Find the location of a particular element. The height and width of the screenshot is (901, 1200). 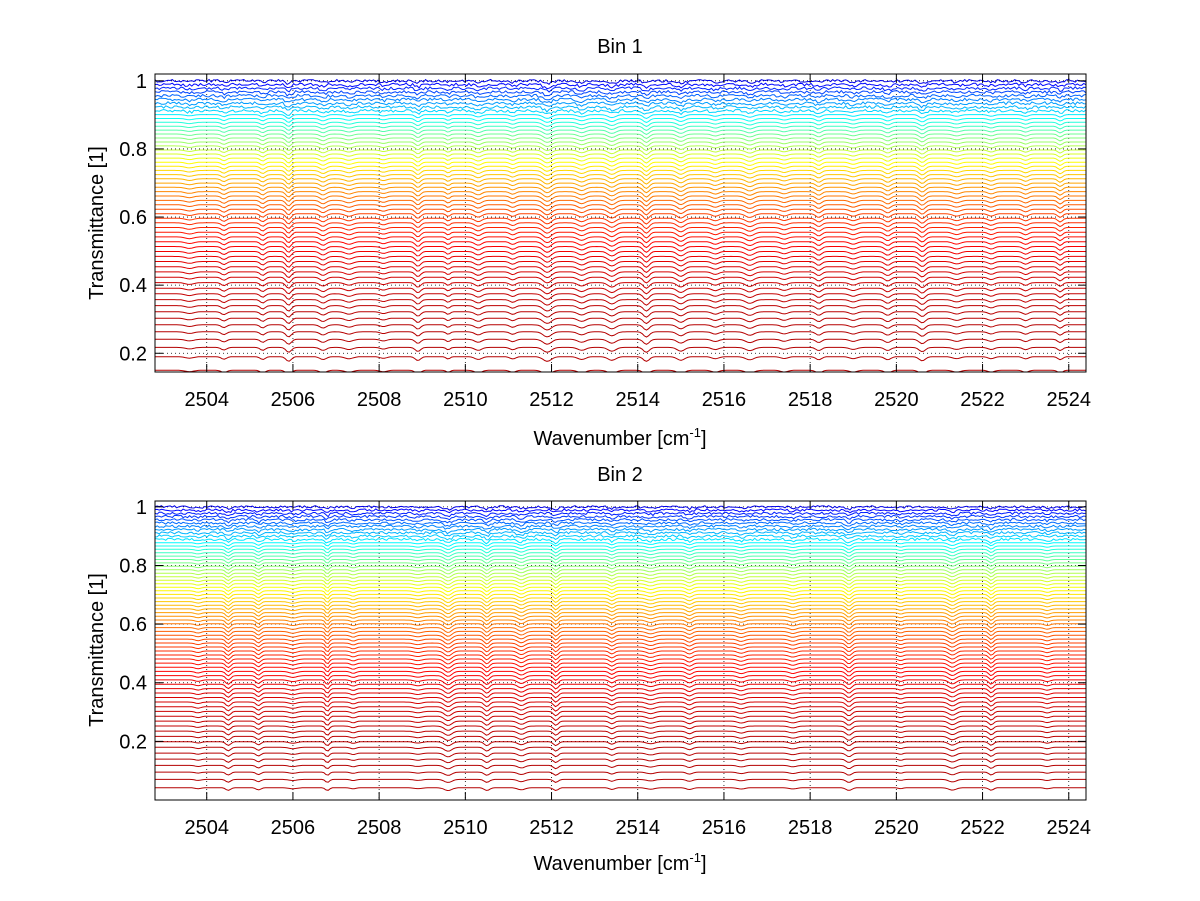

y-tick-label: 0.8 is located at coordinates (133, 566).